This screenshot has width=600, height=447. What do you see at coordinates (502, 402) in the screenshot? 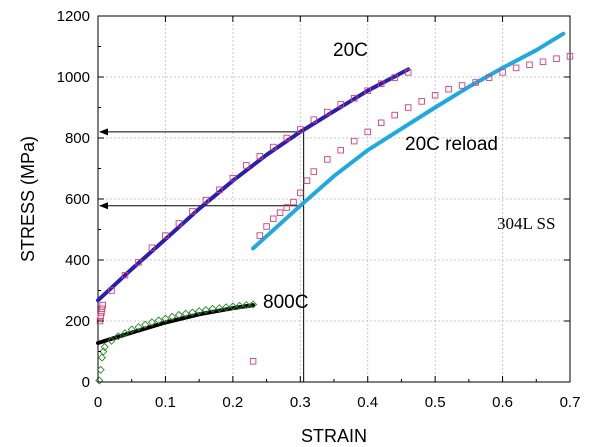
I see `x-tick-label: 0.6` at bounding box center [502, 402].